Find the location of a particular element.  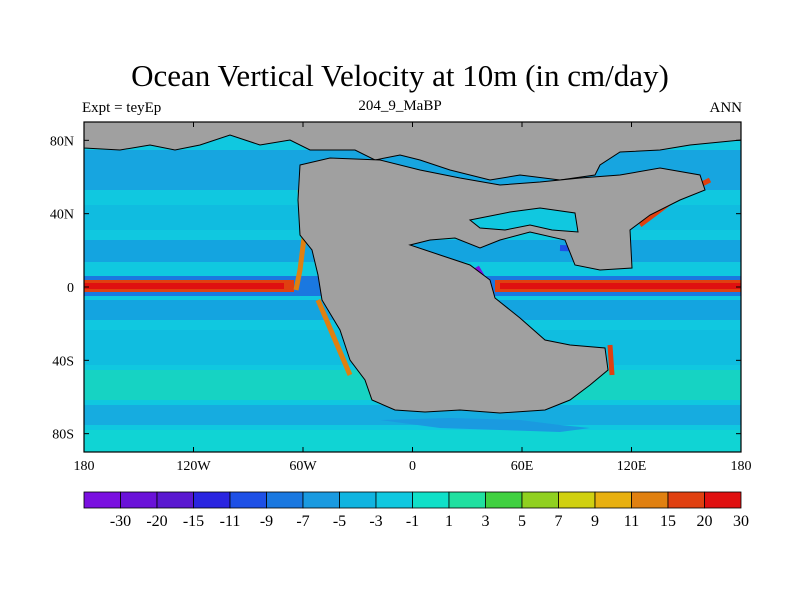

x-tick-label: 60E is located at coordinates (522, 466).